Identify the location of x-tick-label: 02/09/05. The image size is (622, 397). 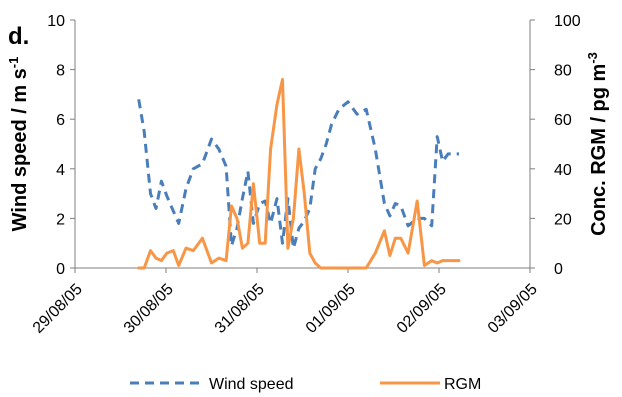
(422, 309).